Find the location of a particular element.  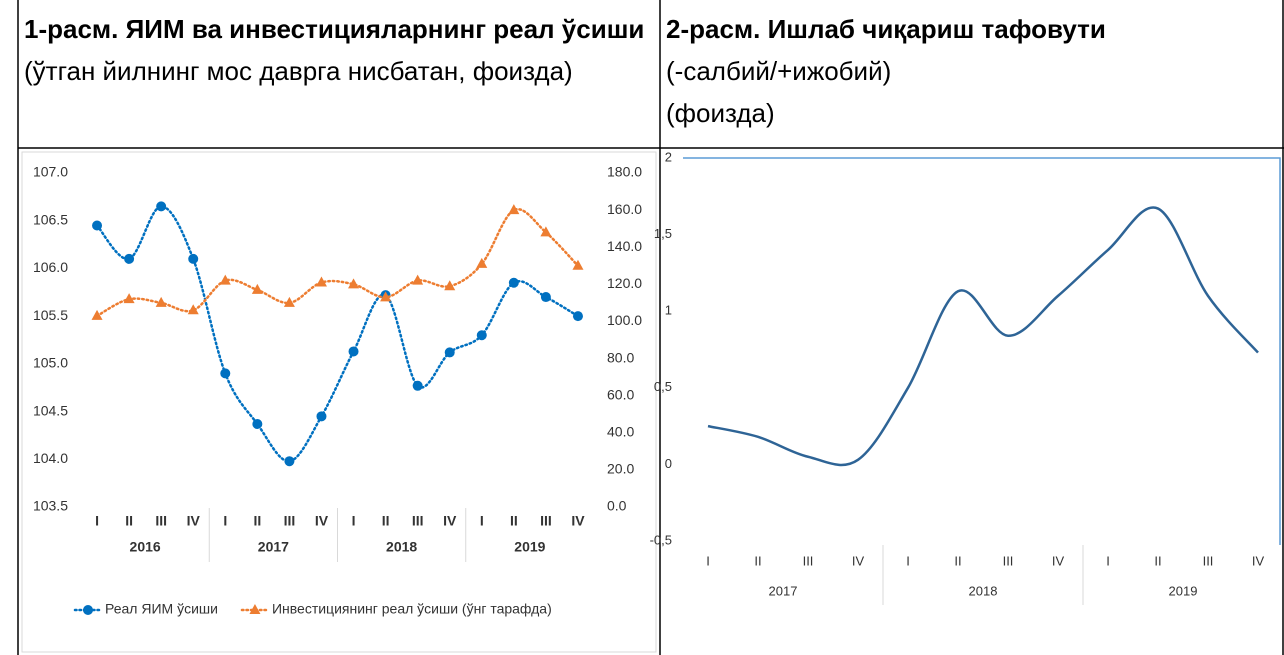

y-tick-label: 103.5 is located at coordinates (50, 506).